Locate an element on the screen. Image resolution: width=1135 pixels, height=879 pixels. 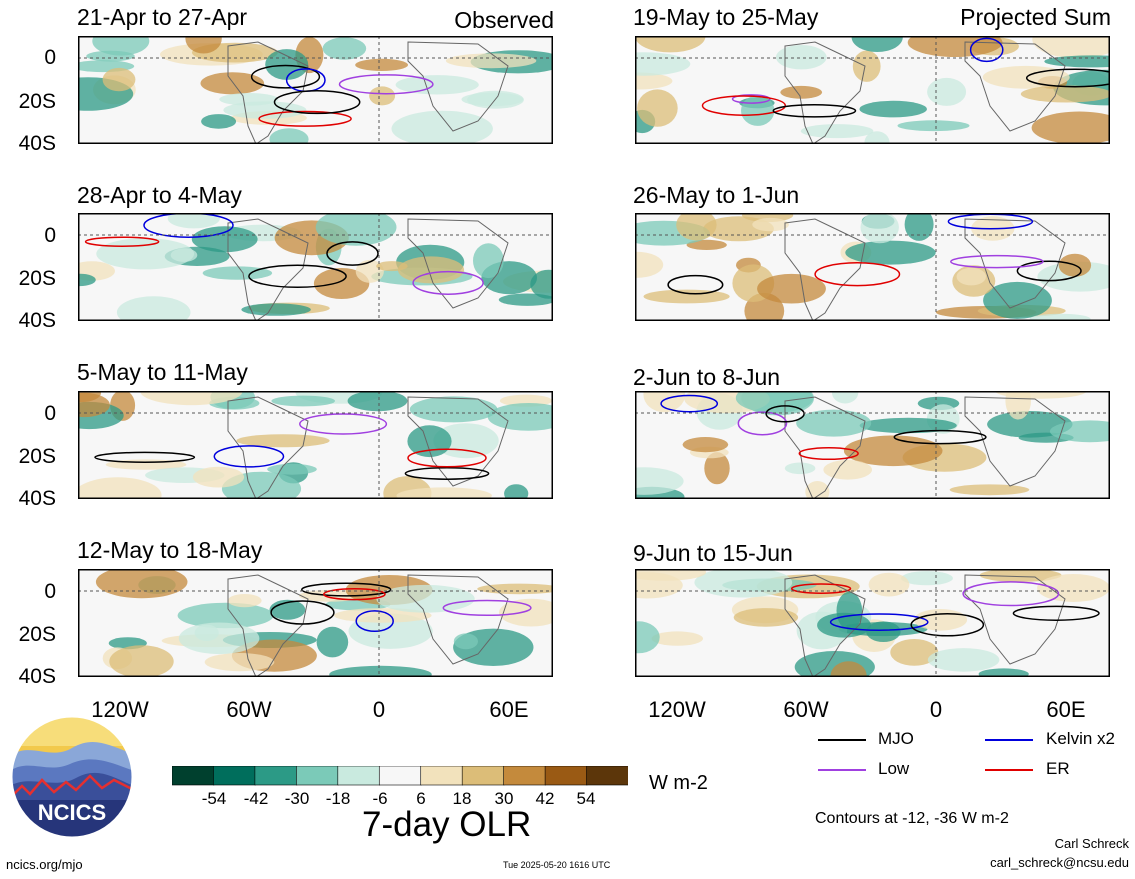
colorbar-swatch is located at coordinates (234, 776).